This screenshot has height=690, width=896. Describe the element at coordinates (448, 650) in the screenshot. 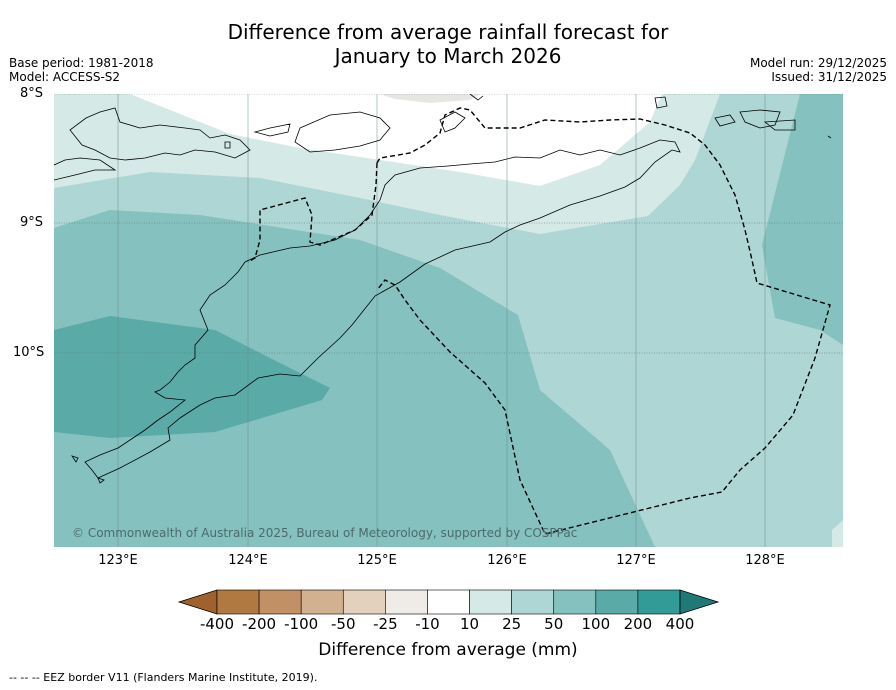

I see `colorbar-title: Difference from average (mm)` at that location.